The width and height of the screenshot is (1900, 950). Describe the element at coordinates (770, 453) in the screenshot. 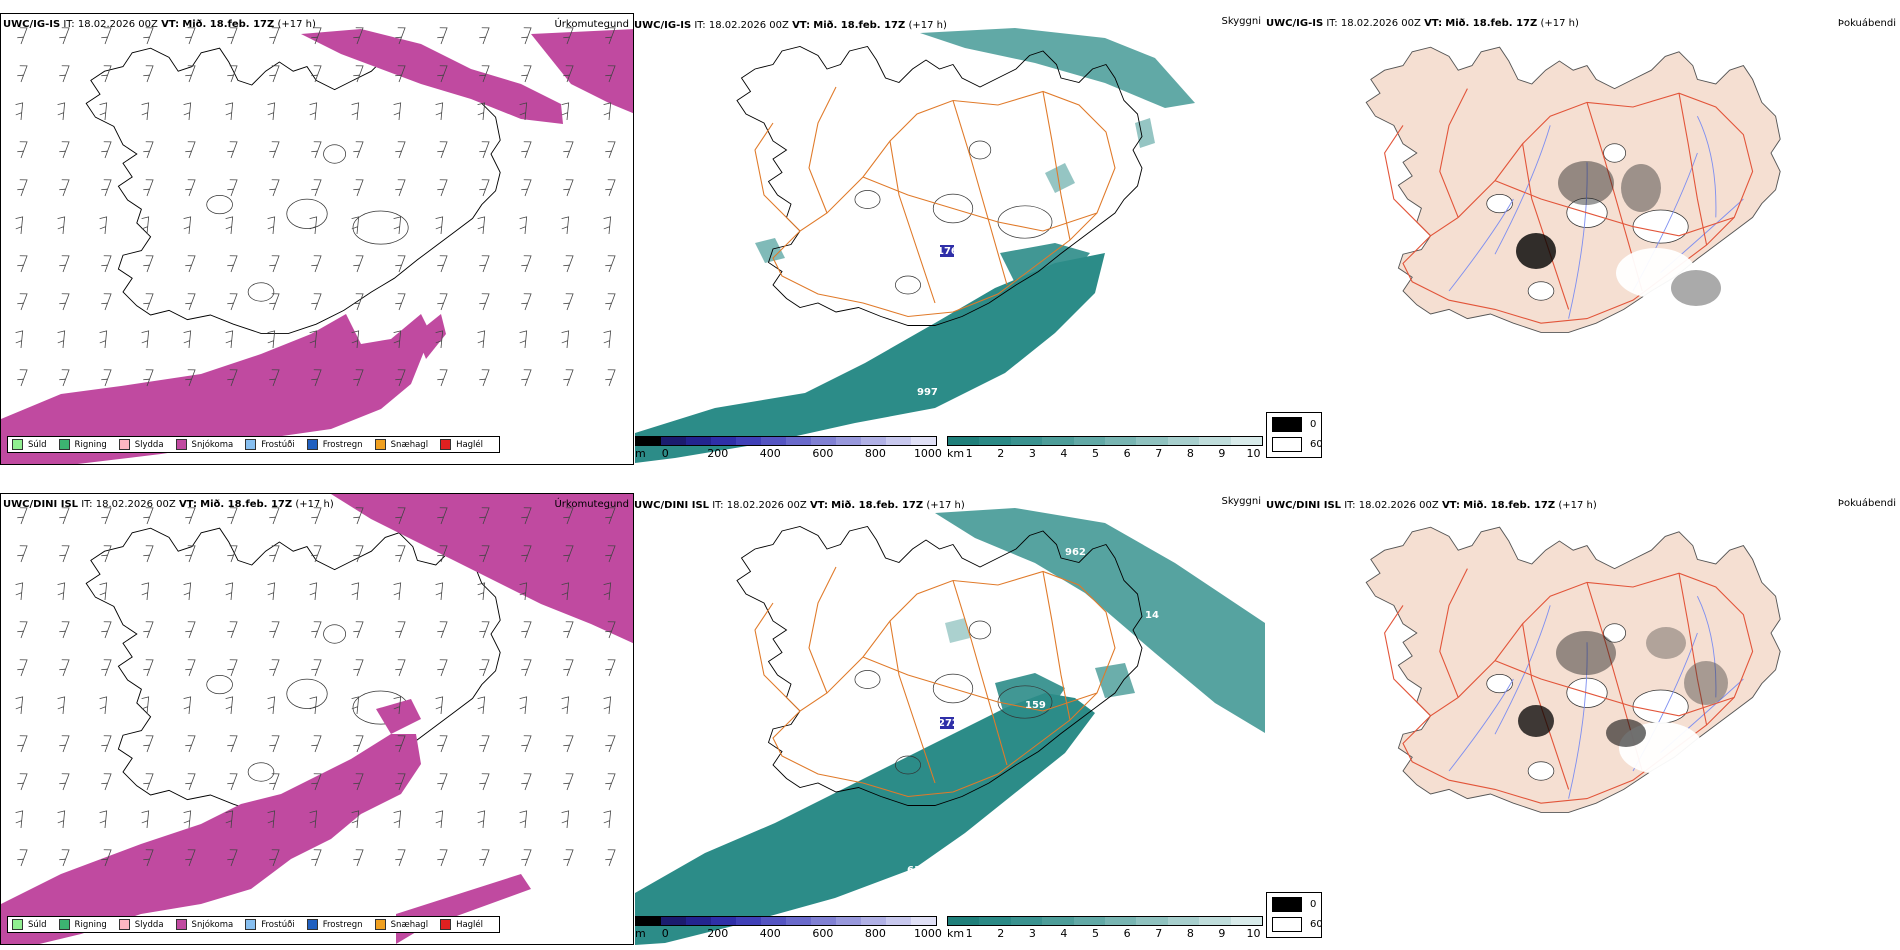

I see `colorbar-tick: 400` at that location.